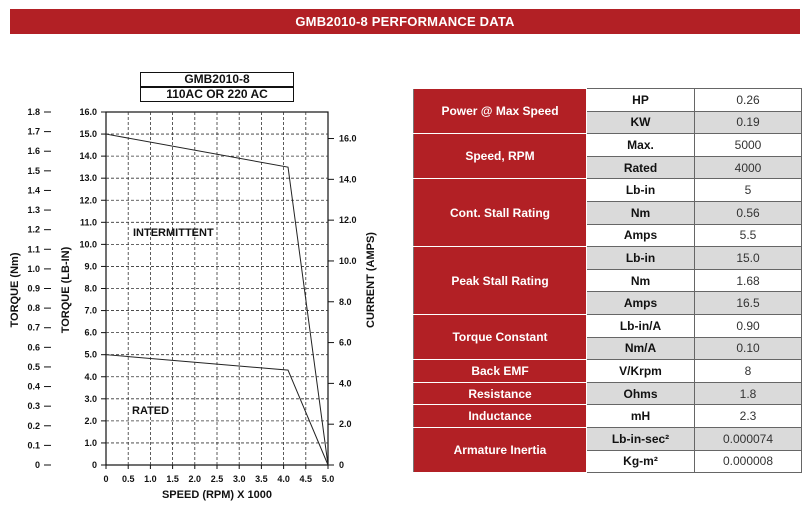 Image resolution: width=810 pixels, height=507 pixels. What do you see at coordinates (748, 212) in the screenshot?
I see `spec-value: 0.56` at bounding box center [748, 212].